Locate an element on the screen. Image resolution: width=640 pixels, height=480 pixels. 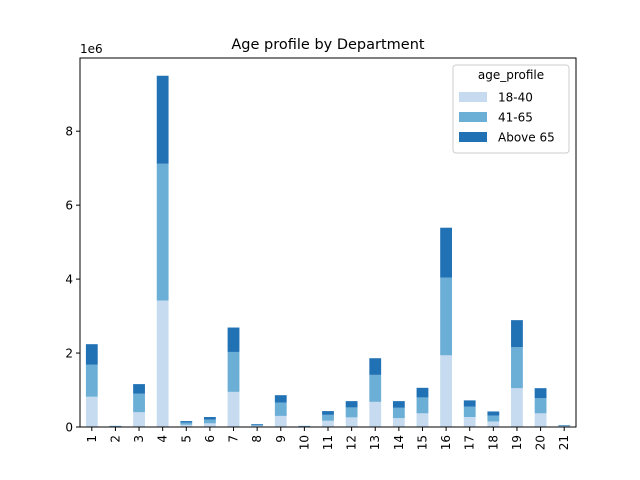
x-tick-label: 7 is located at coordinates (234, 439).